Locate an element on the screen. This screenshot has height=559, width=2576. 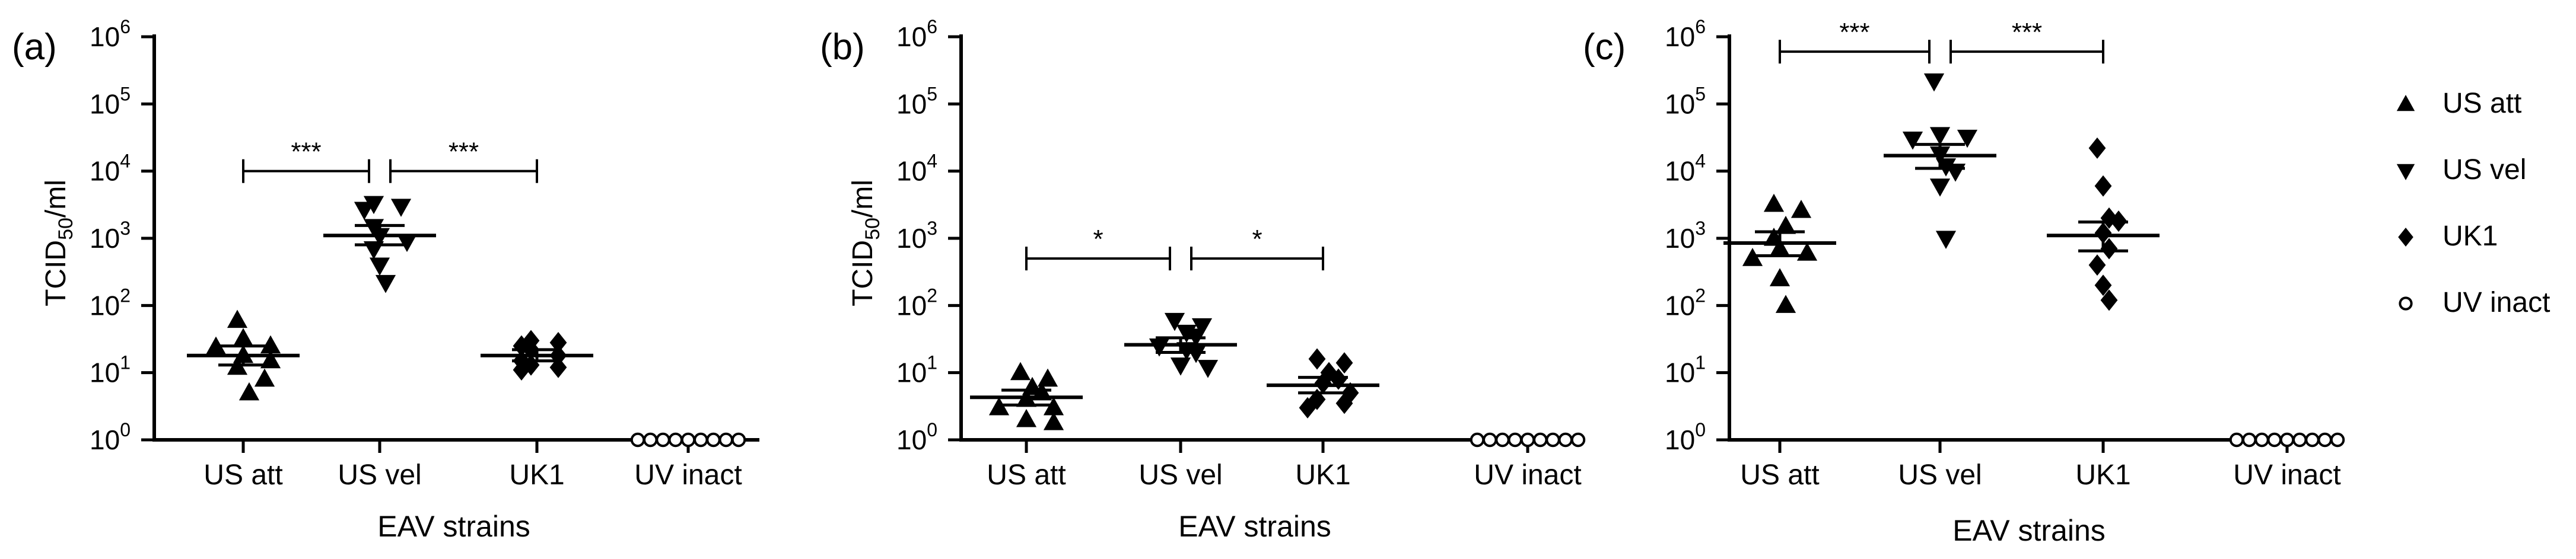
y-tick-label: 10³ is located at coordinates (1685, 236).